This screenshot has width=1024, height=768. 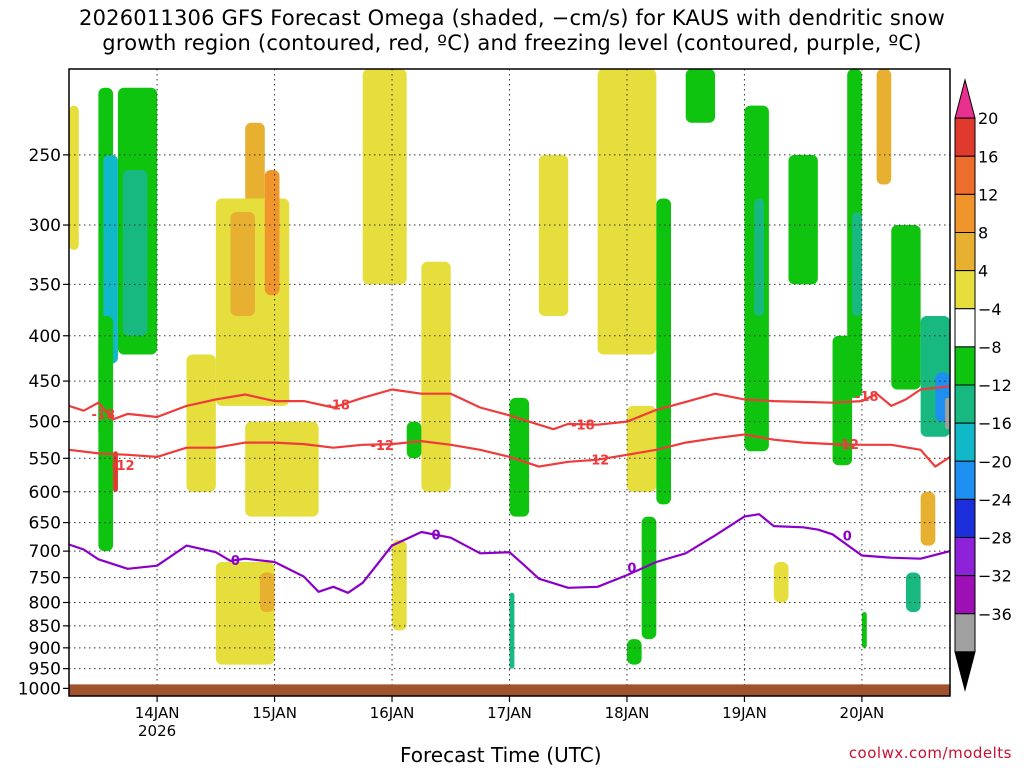 I want to click on colorbar-label: −4, so click(x=990, y=309).